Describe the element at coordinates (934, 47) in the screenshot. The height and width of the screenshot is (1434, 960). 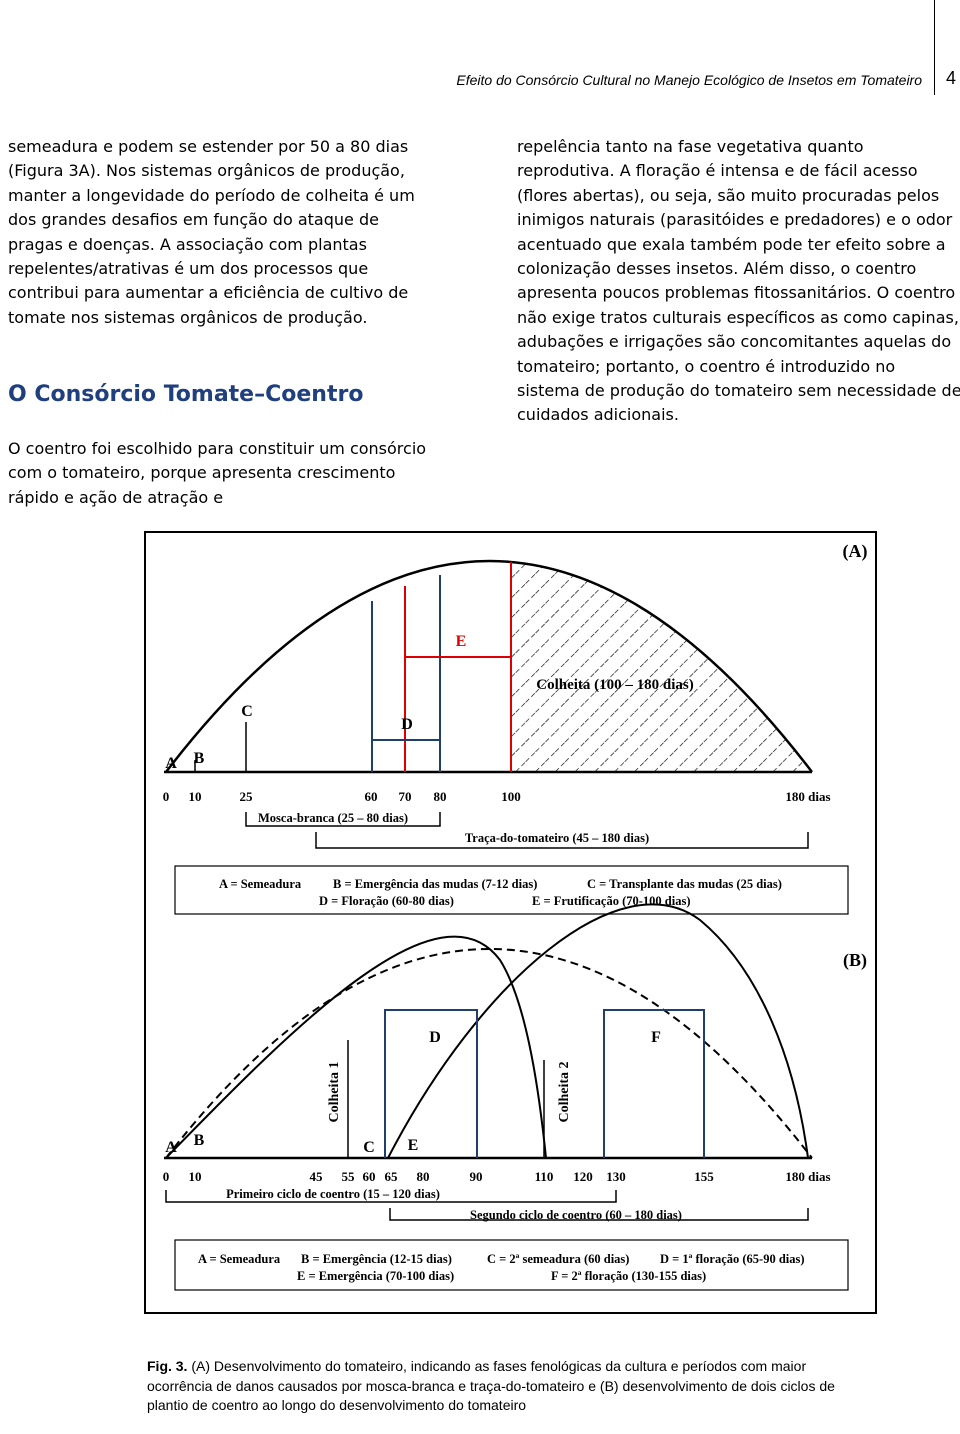
I see `header-rule` at that location.